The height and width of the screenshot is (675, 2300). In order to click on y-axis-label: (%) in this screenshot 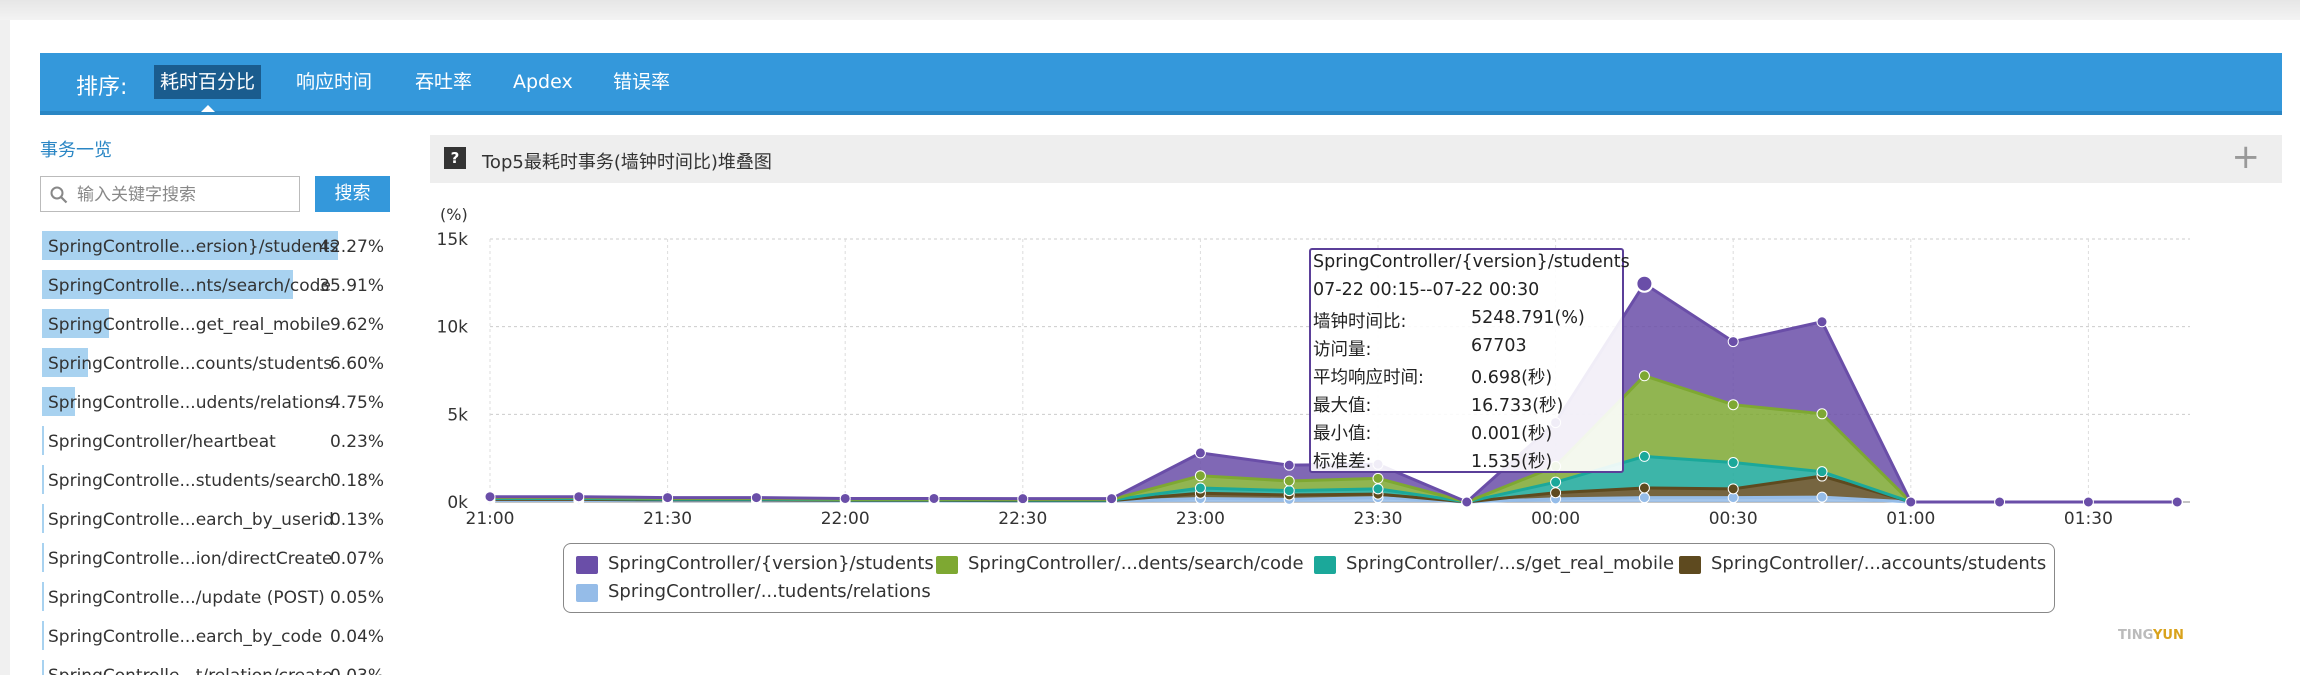, I will do `click(454, 214)`.